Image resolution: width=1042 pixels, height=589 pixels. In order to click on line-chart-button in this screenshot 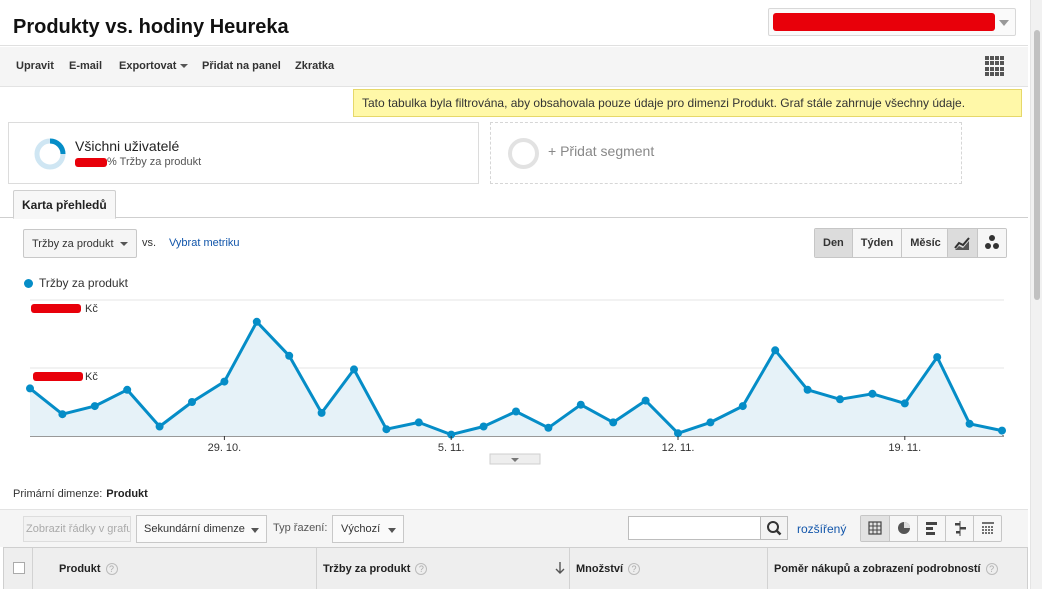, I will do `click(962, 243)`.